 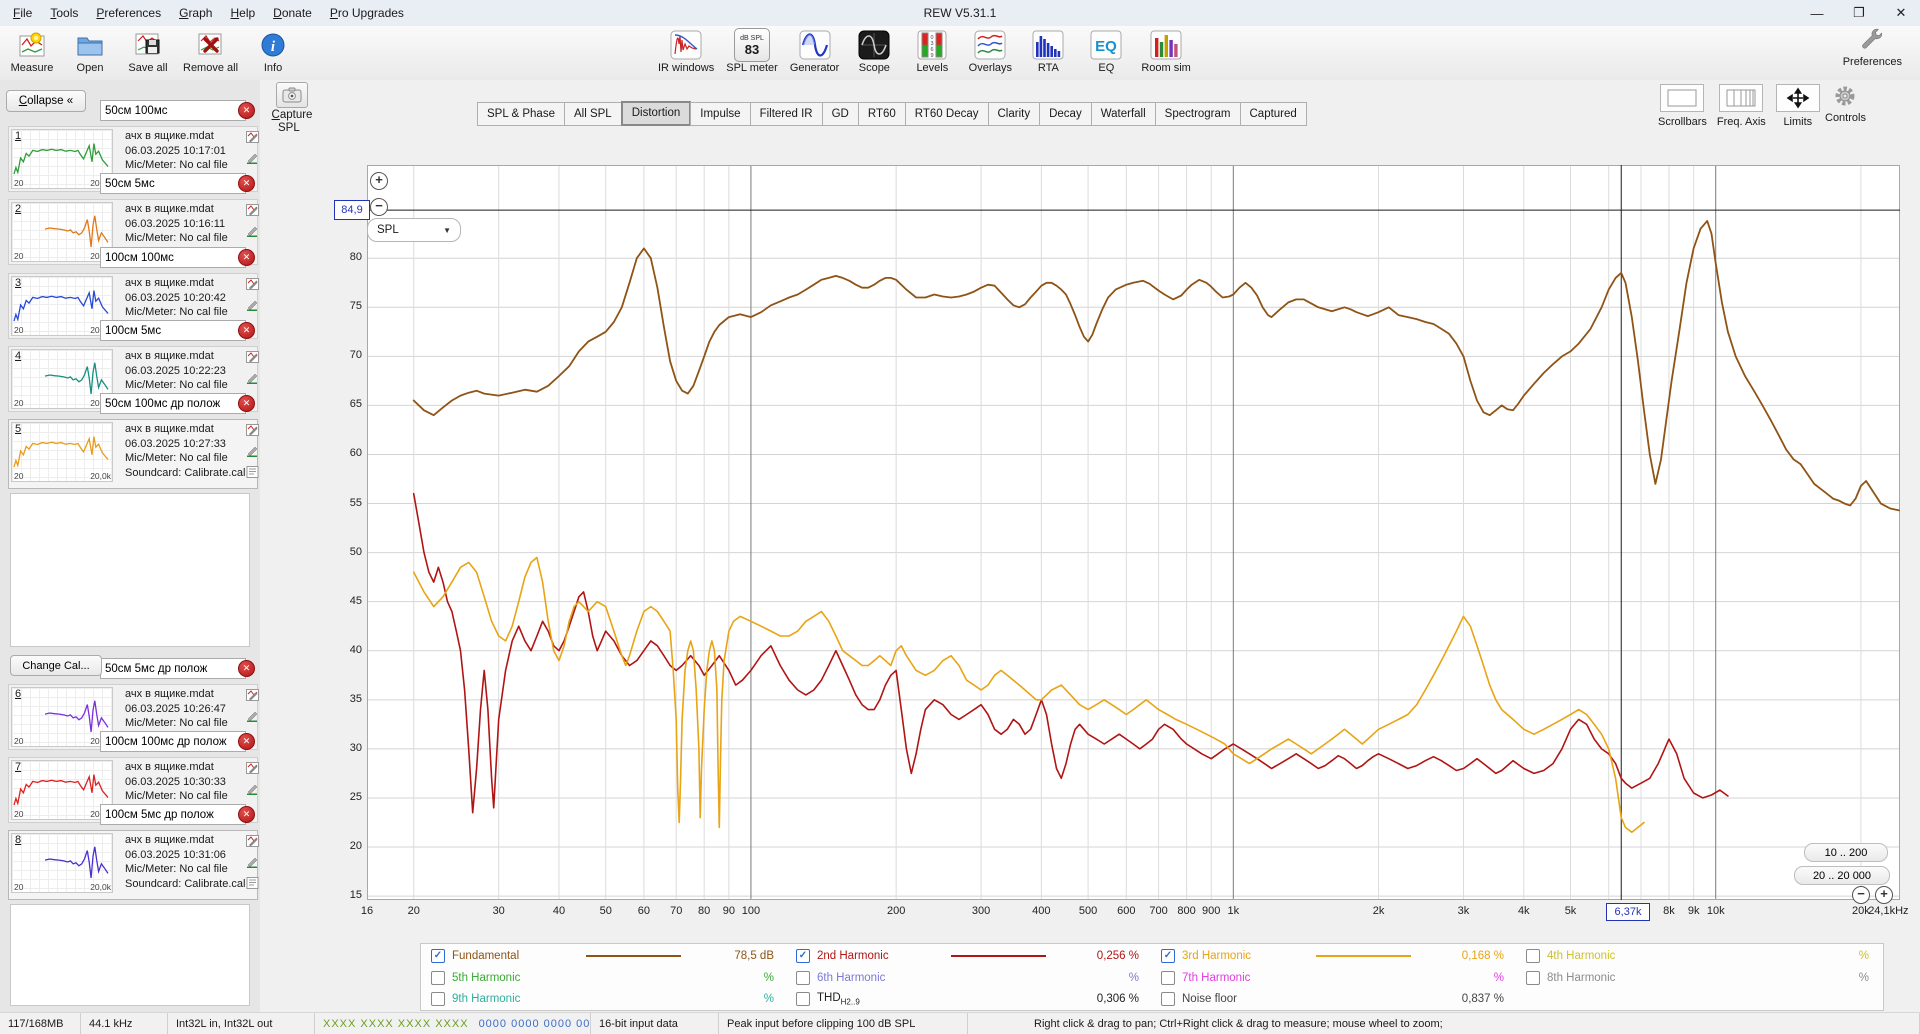 I want to click on menu-item-preferences: Preferences, so click(x=129, y=13).